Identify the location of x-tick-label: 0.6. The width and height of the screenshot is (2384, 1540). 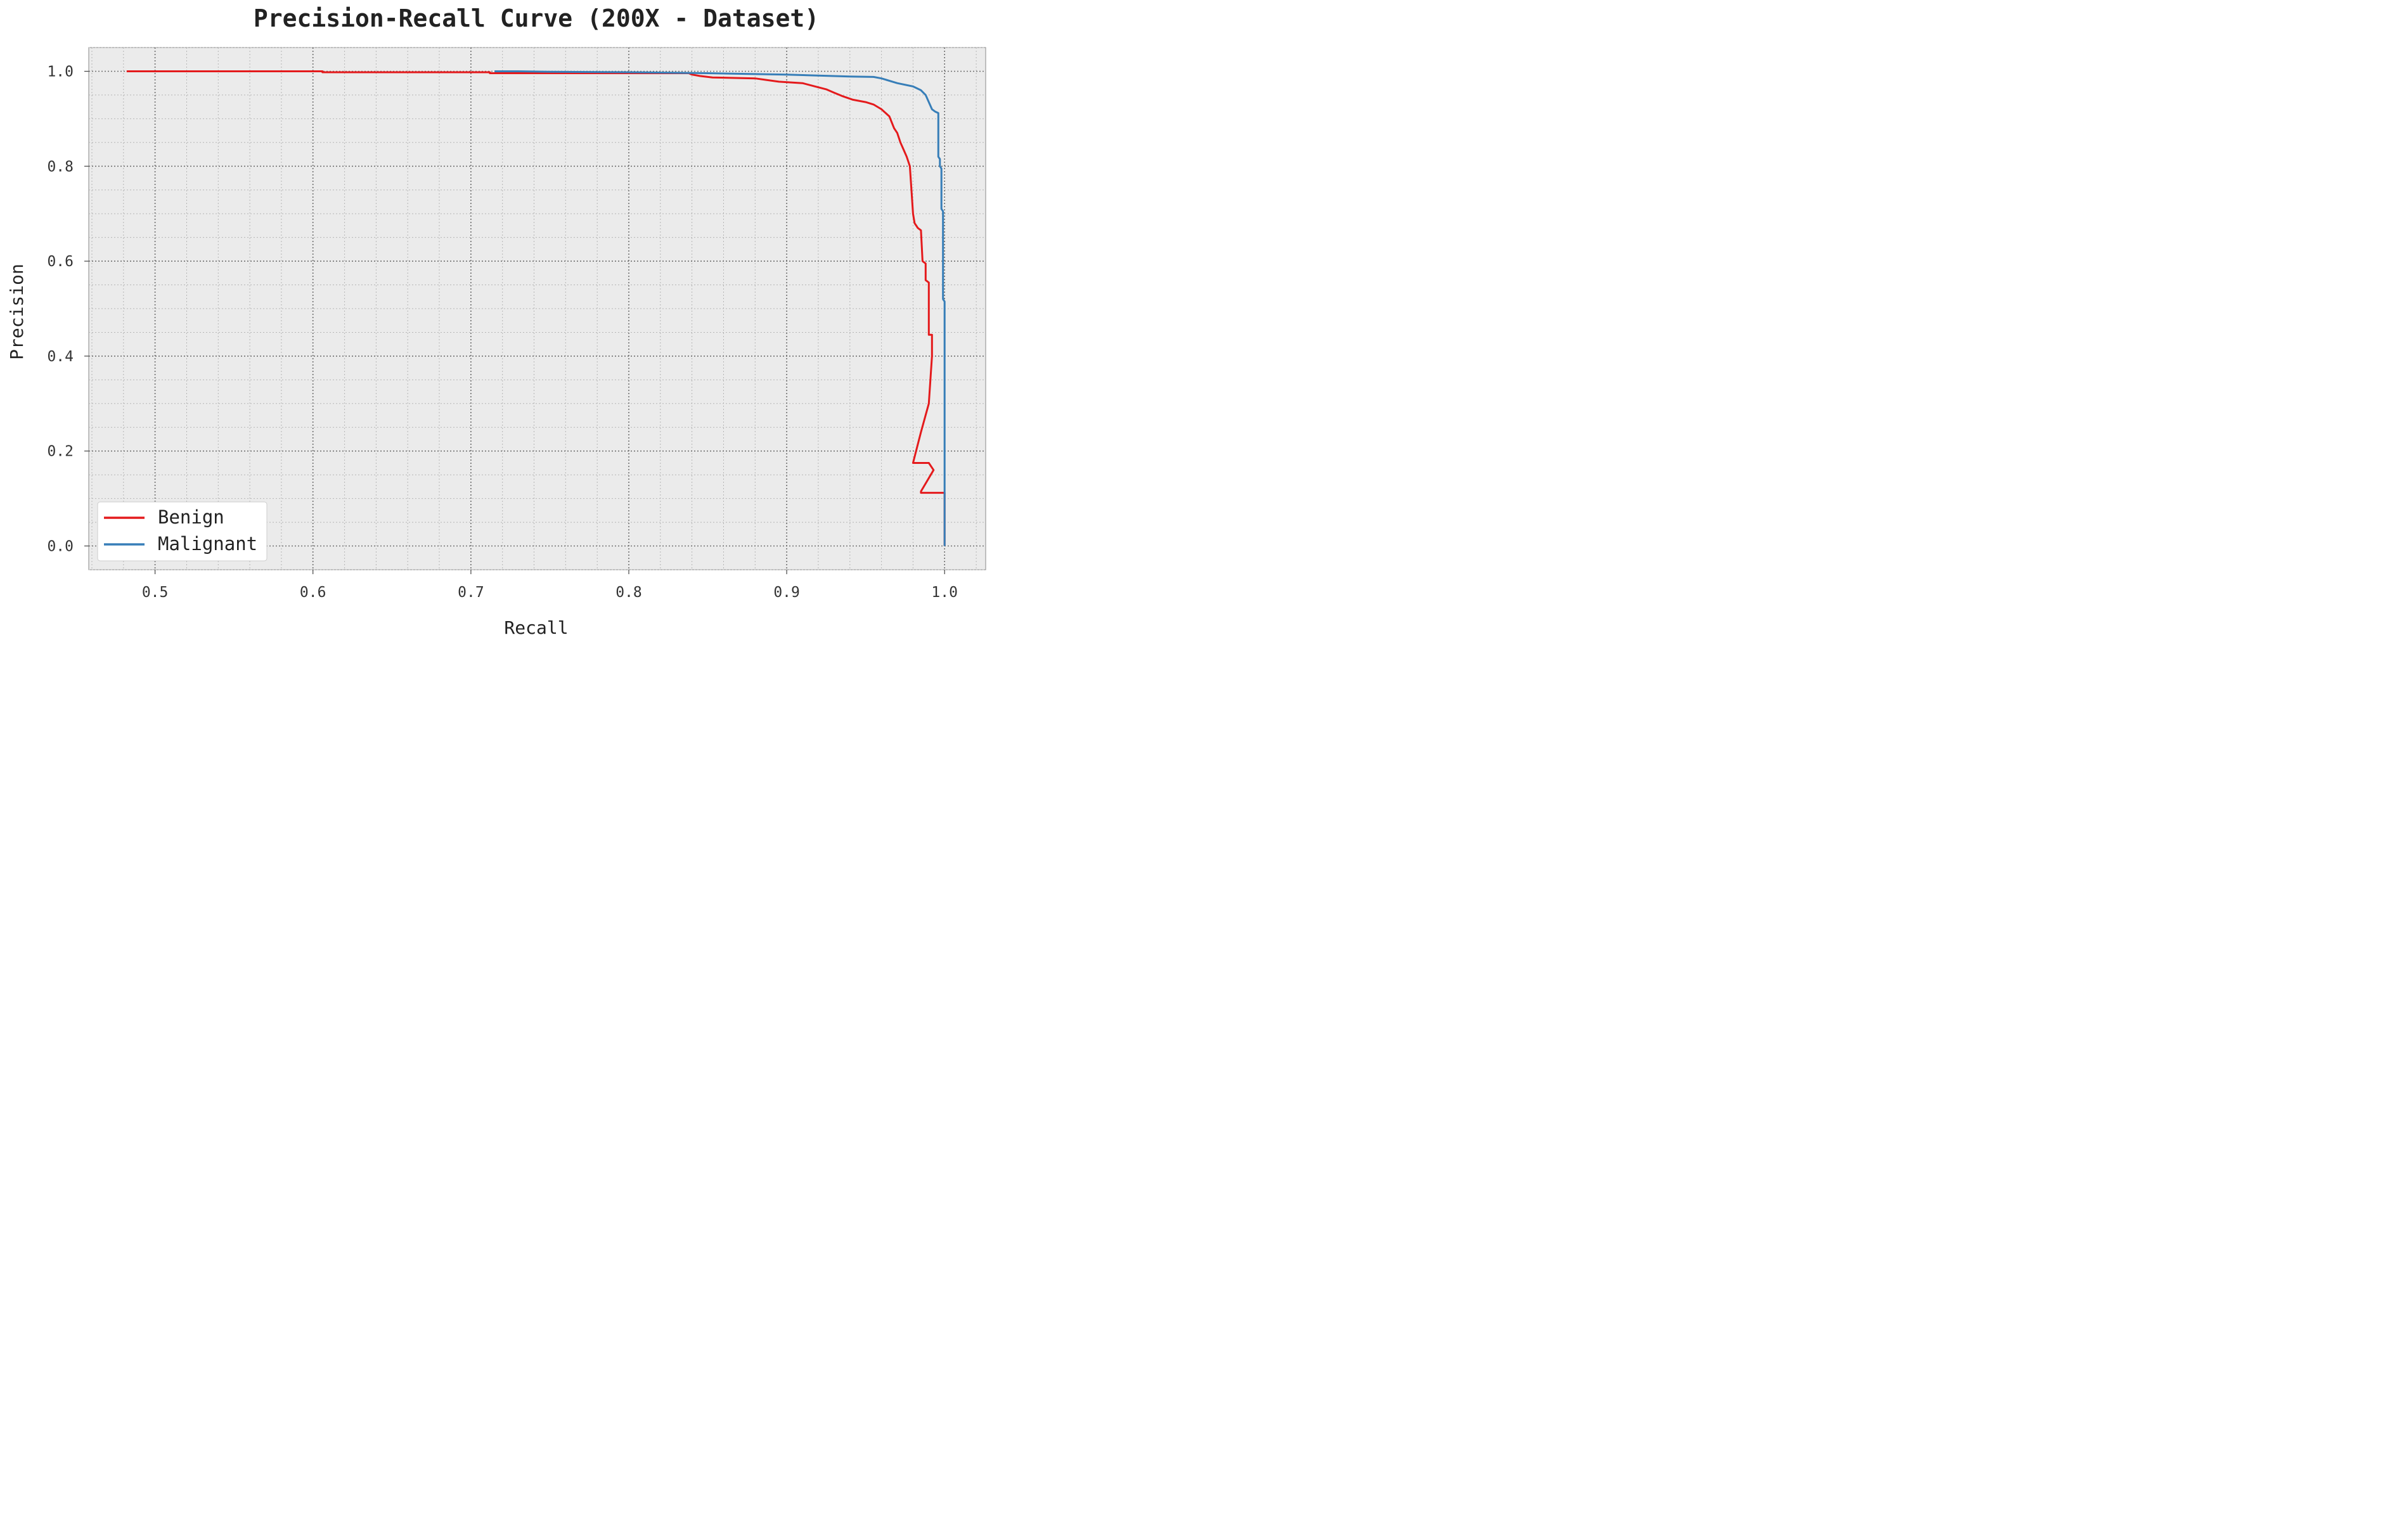
(313, 592).